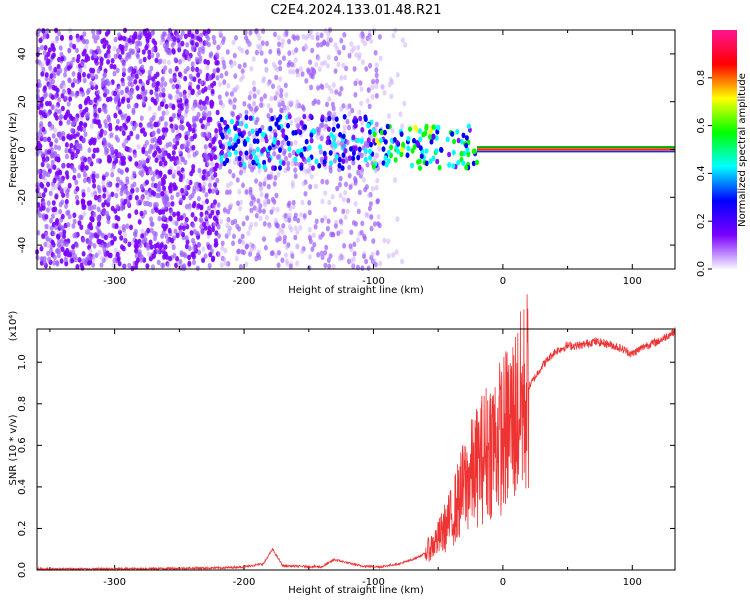 Image resolution: width=750 pixels, height=600 pixels. What do you see at coordinates (373, 582) in the screenshot?
I see `x-tick-label: -100` at bounding box center [373, 582].